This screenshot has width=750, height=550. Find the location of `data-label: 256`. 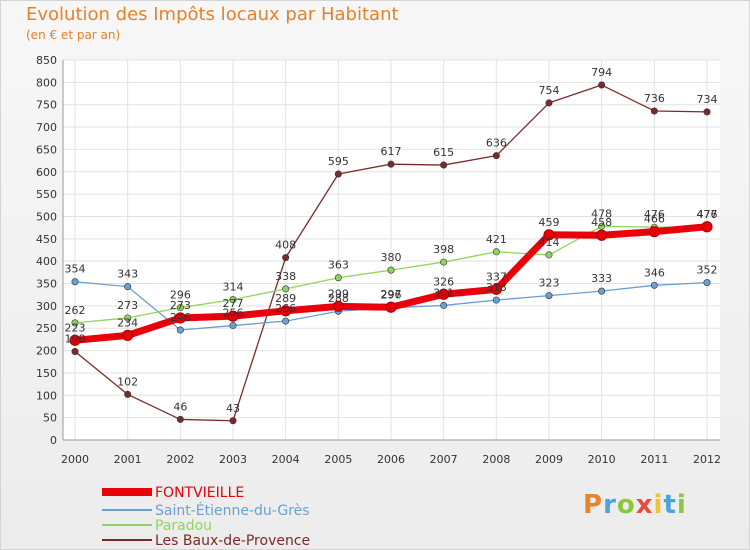

data-label: 256 is located at coordinates (233, 313).